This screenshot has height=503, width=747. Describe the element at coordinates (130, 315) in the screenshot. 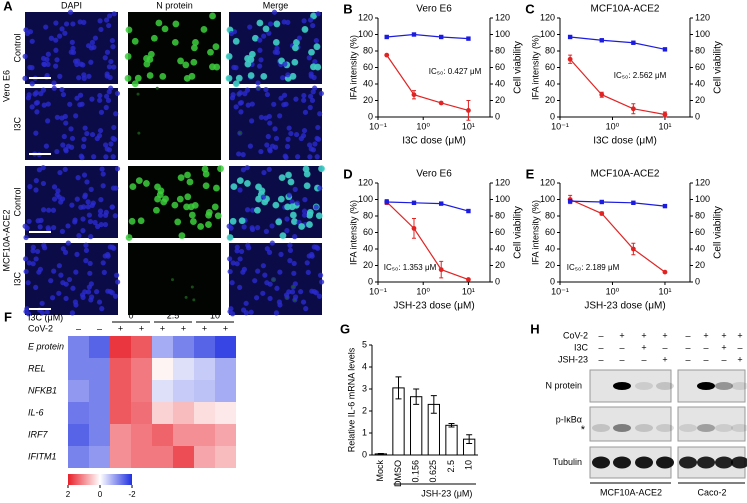

I see `dose-group: 0` at that location.